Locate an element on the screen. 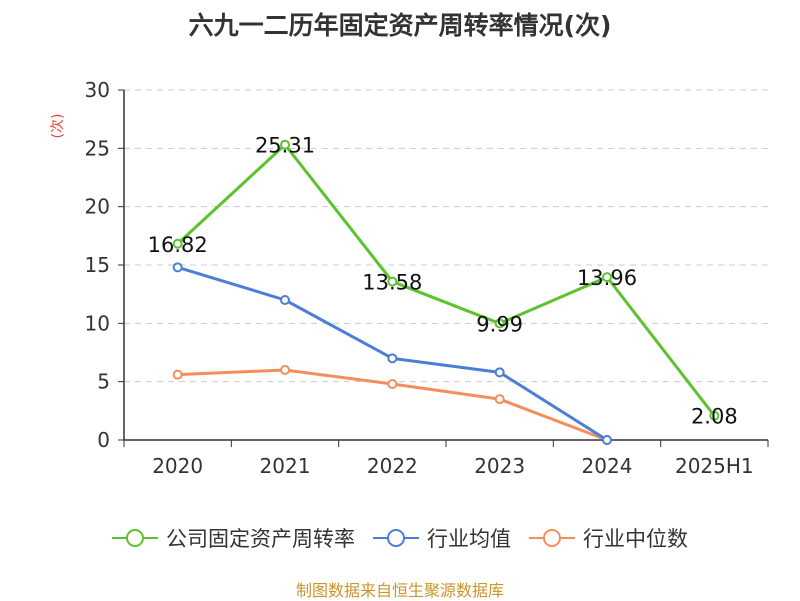 This screenshot has width=800, height=601. x-tick-label: 2025H1 is located at coordinates (714, 466).